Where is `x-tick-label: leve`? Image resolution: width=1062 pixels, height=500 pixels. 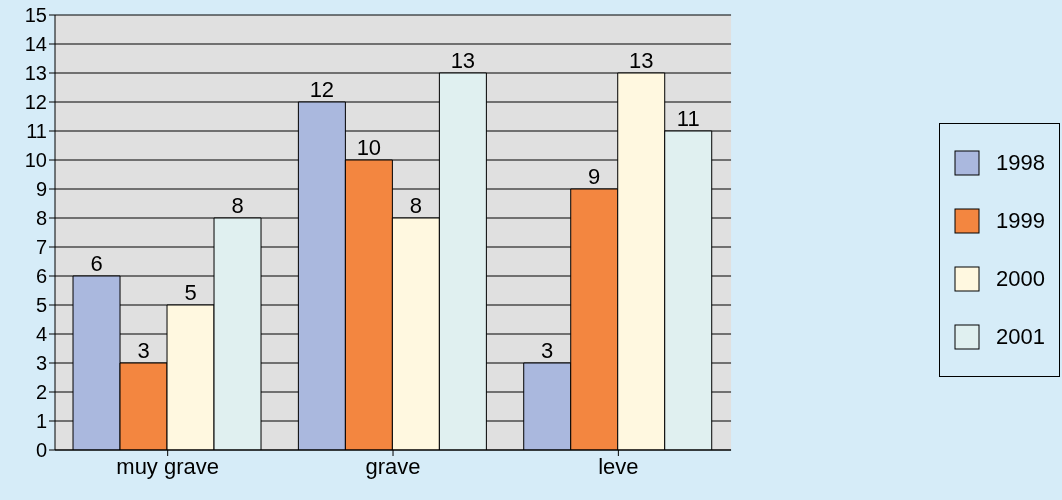
x-tick-label: leve is located at coordinates (618, 466).